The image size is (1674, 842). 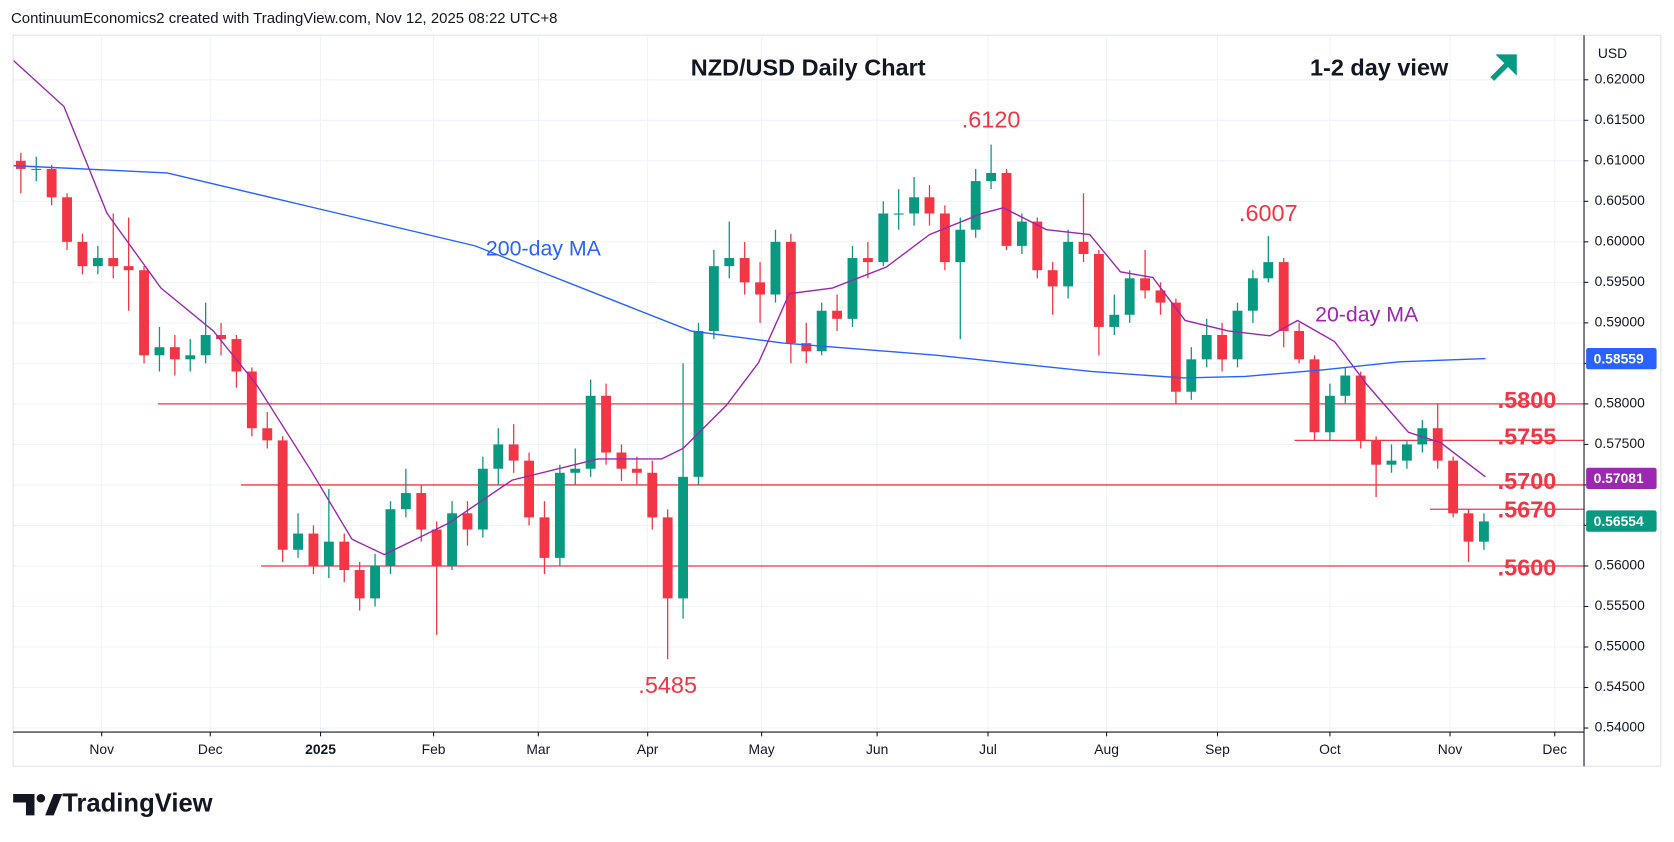 What do you see at coordinates (1620, 119) in the screenshot?
I see `y-tick-label: 0.61500` at bounding box center [1620, 119].